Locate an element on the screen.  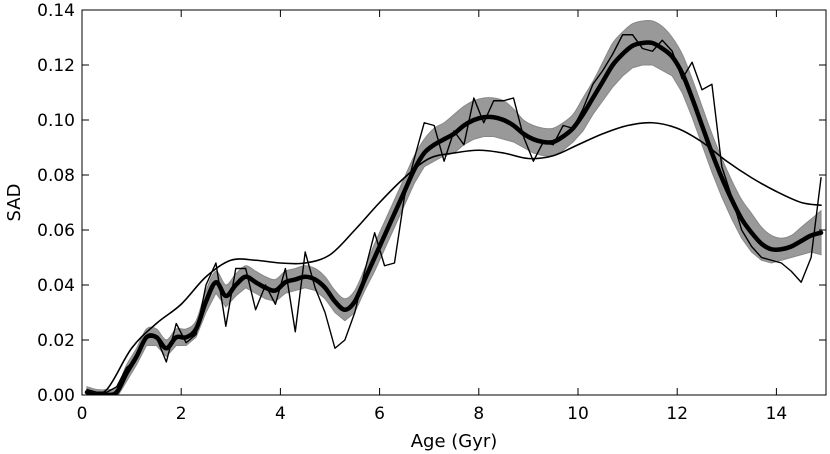
x-tick-label: 2 is located at coordinates (181, 414).